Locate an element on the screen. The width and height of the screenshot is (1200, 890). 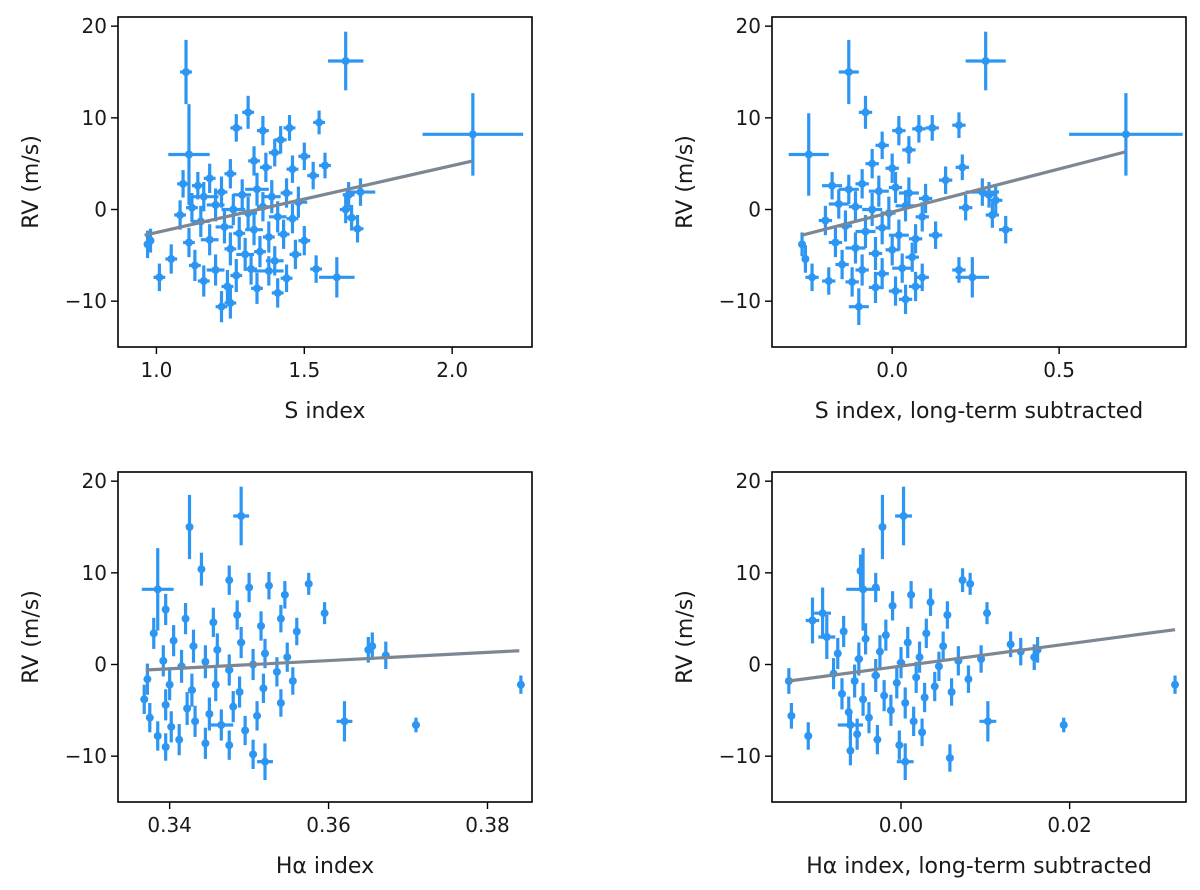
x-axis-label: Hα index is located at coordinates (325, 866).